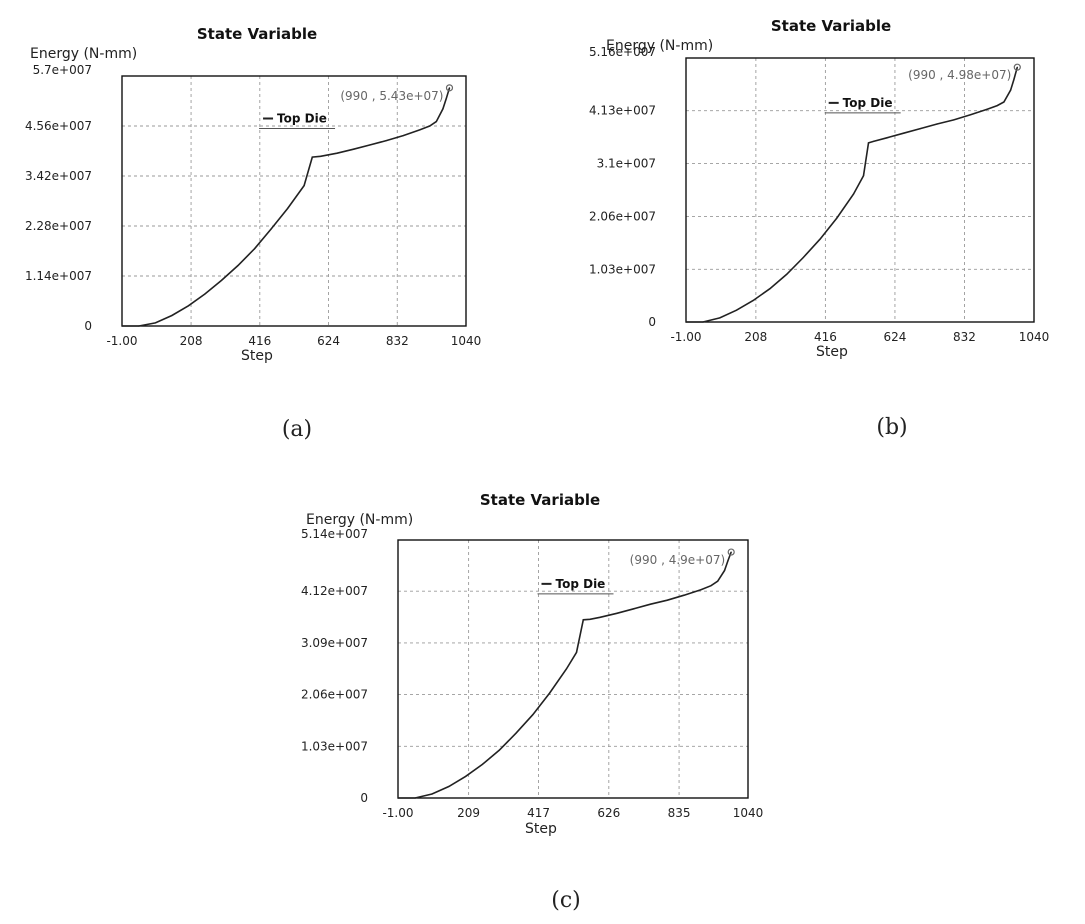 The height and width of the screenshot is (924, 1085). Describe the element at coordinates (58, 226) in the screenshot. I see `y-tick-label: 2.28e+007` at that location.